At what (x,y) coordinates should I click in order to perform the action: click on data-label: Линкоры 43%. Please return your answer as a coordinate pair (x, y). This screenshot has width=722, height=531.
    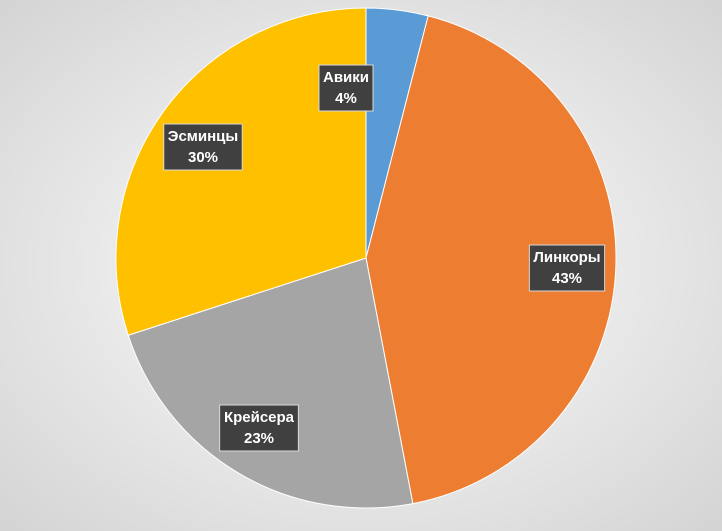
    Looking at the image, I should click on (567, 268).